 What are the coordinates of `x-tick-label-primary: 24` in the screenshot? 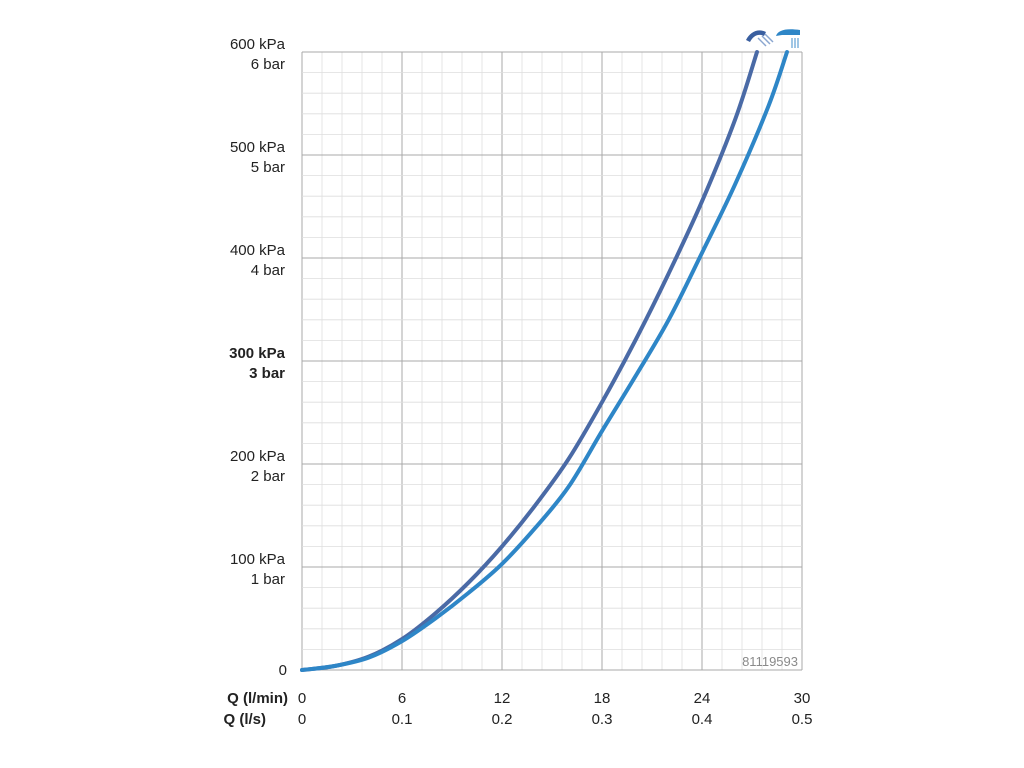 It's located at (702, 698).